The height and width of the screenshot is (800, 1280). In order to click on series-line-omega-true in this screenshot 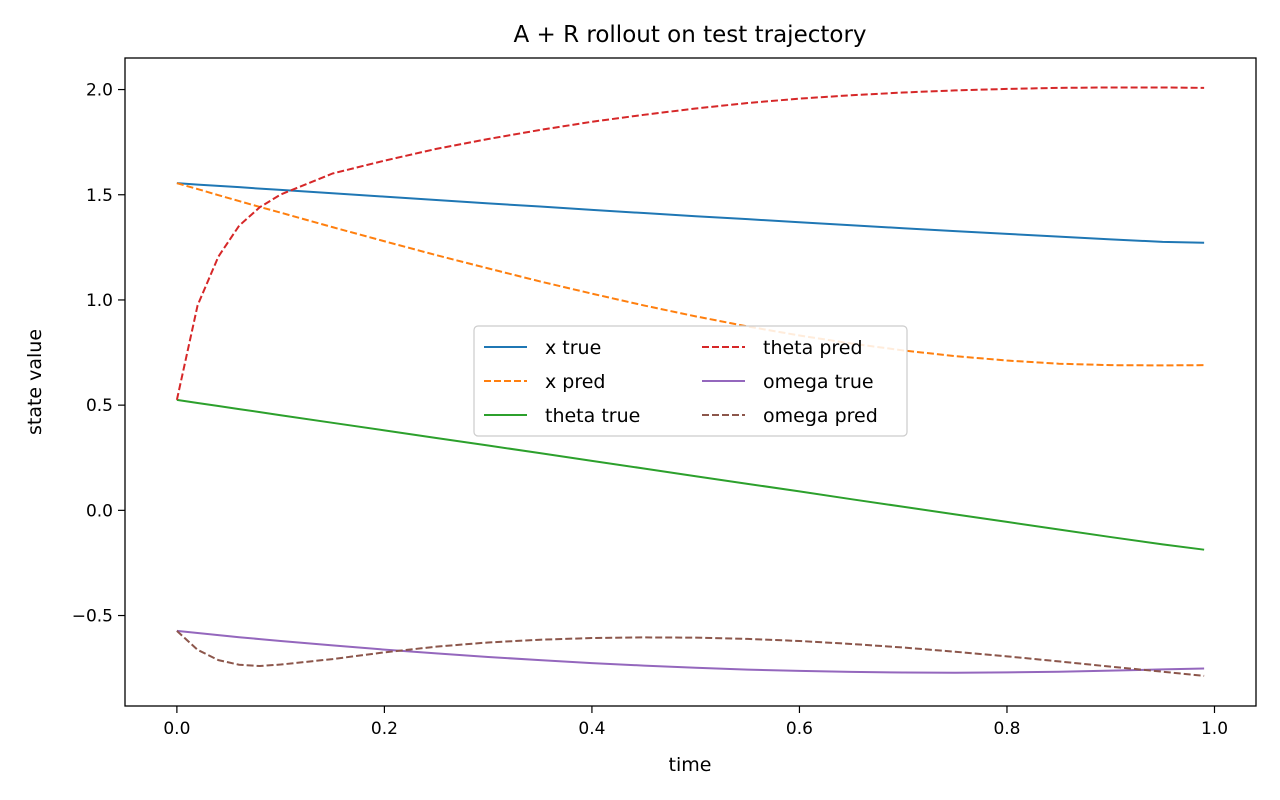, I will do `click(690, 651)`.